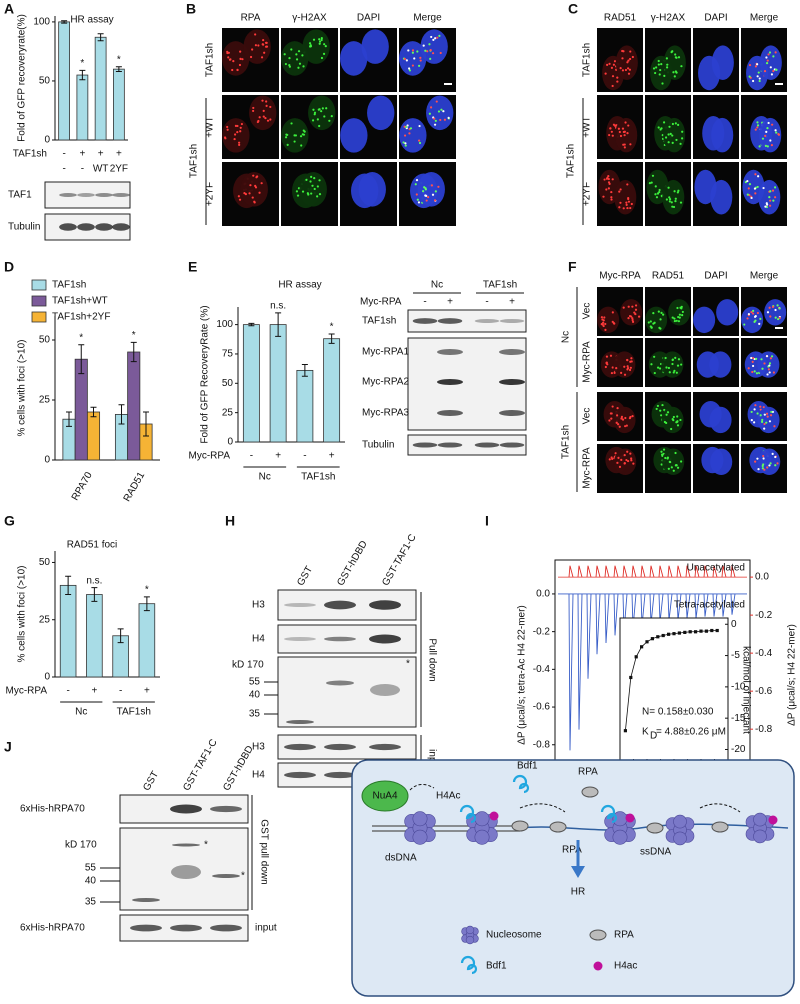 This screenshot has height=1004, width=800. Describe the element at coordinates (119, 169) in the screenshot. I see `row-mark: 2YF` at that location.